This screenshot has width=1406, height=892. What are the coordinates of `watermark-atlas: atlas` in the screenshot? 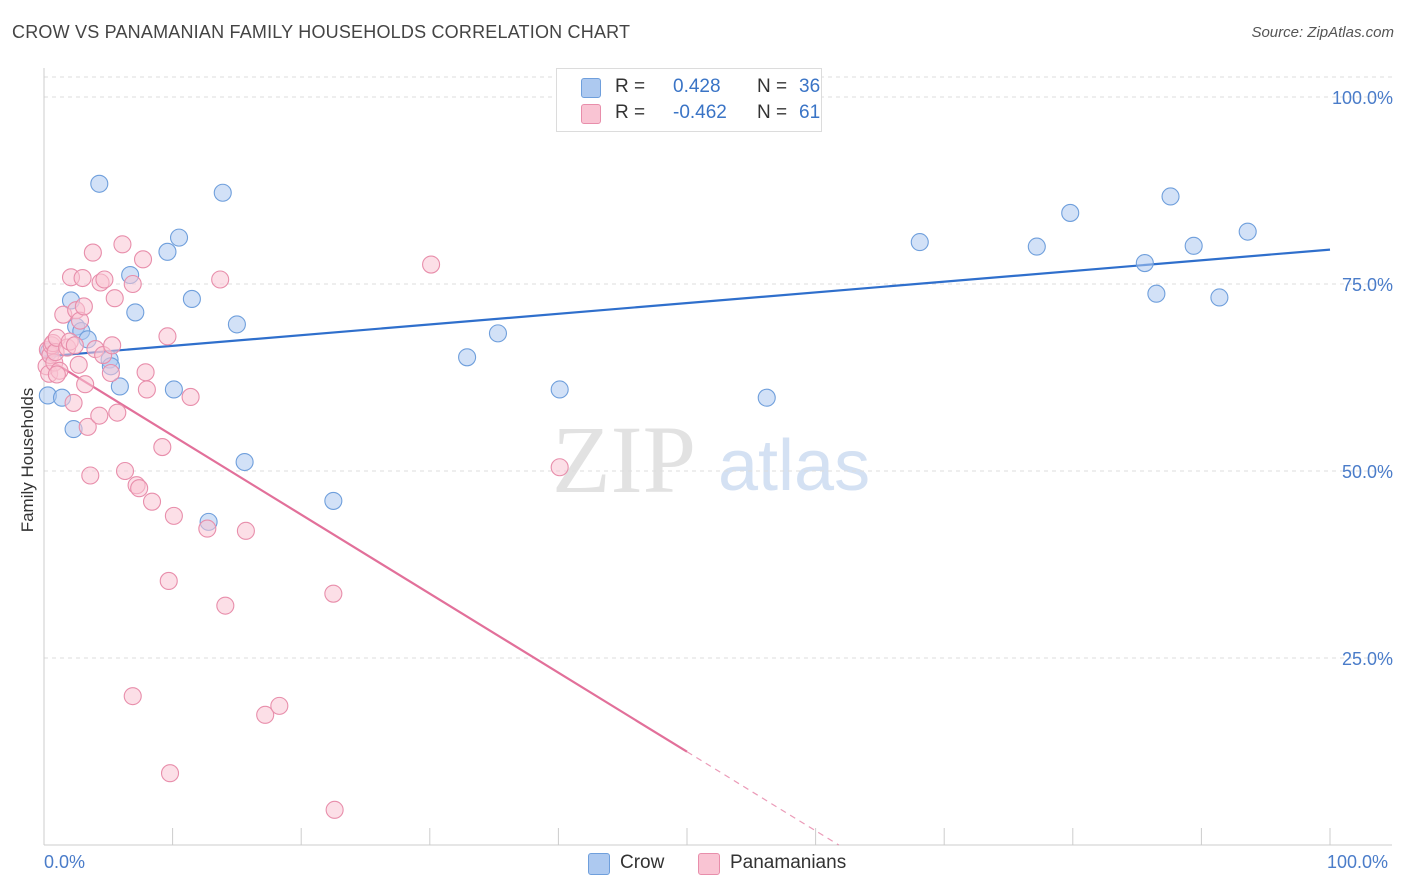 It's located at (794, 466).